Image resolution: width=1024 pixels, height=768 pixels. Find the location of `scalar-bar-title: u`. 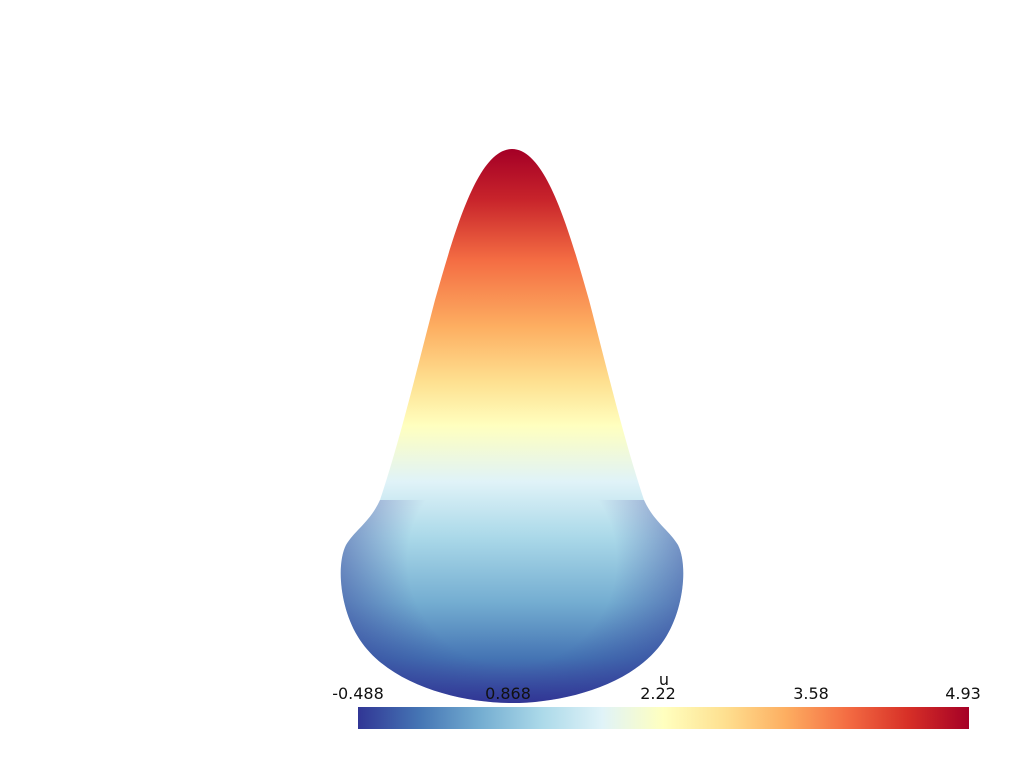

scalar-bar-title: u is located at coordinates (664, 679).